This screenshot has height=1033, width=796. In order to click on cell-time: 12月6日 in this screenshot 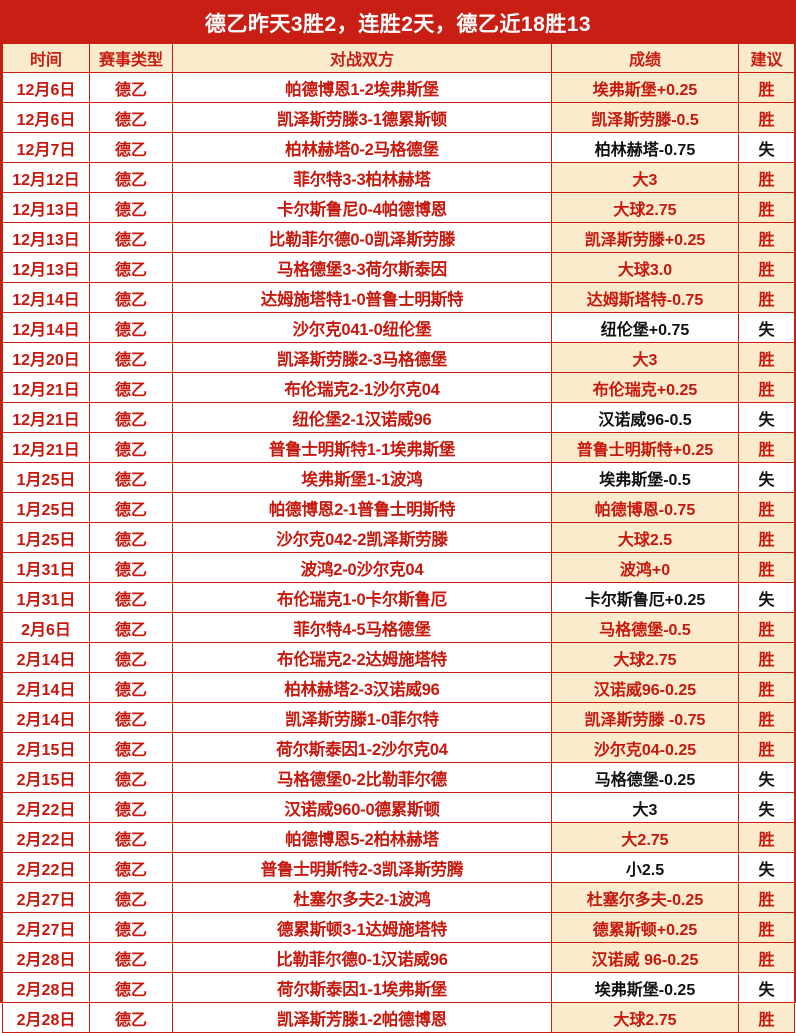, I will do `click(46, 117)`.